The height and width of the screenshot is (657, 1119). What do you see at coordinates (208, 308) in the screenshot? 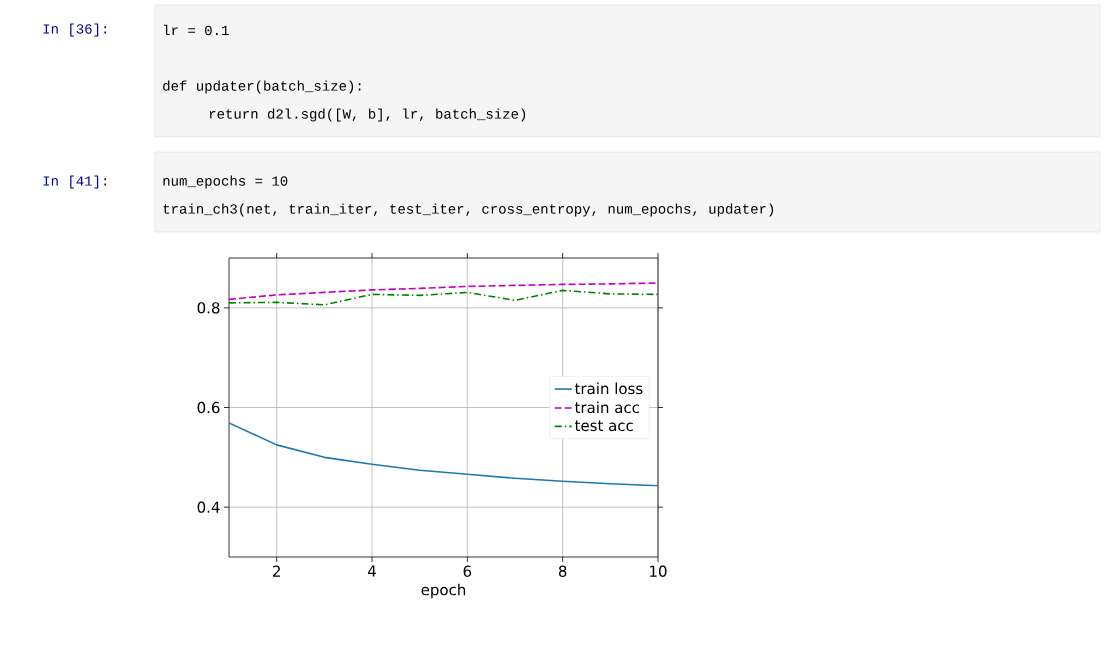
I see `y-tick-label: 0.8` at bounding box center [208, 308].